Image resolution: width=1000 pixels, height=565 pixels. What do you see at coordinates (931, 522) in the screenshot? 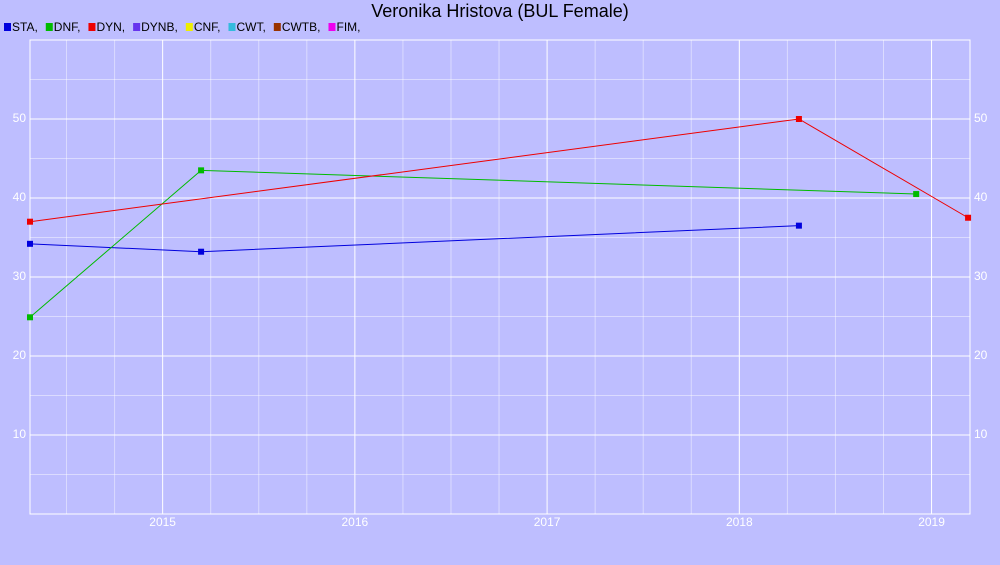
I see `x-tick-label: 2019` at bounding box center [931, 522].